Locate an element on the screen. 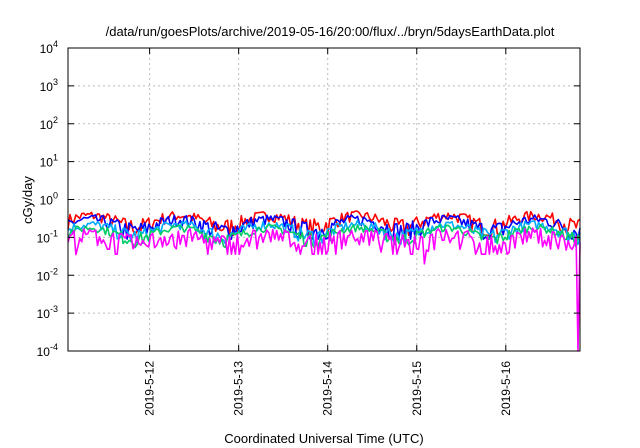 This screenshot has height=448, width=640. x-tick-label: 2019-5-13 is located at coordinates (239, 388).